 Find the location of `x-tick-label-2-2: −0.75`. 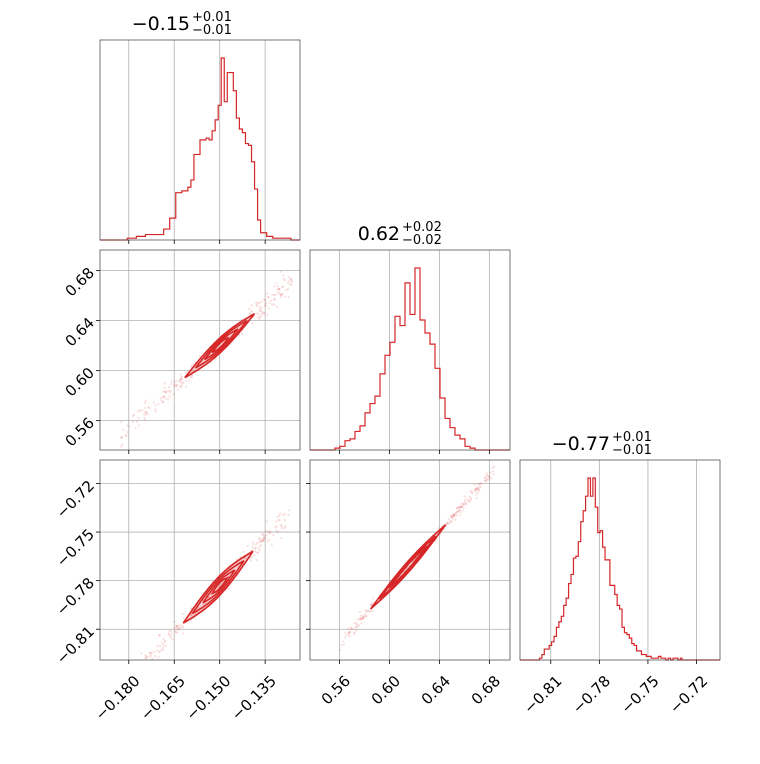

x-tick-label-2-2: −0.75 is located at coordinates (639, 694).